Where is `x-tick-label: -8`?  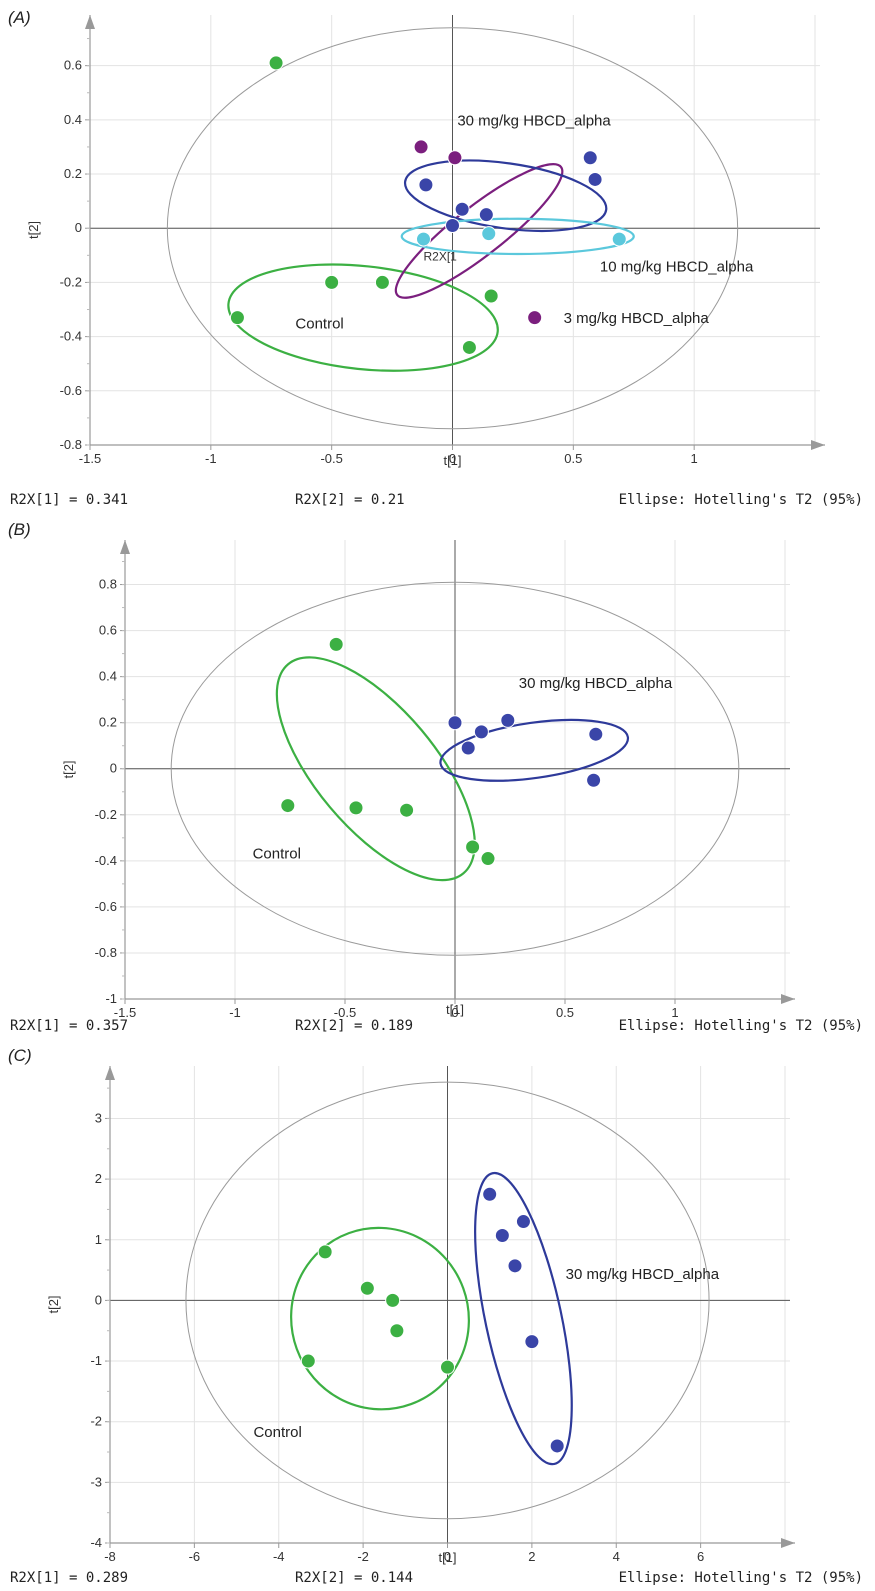 x-tick-label: -8 is located at coordinates (110, 1556).